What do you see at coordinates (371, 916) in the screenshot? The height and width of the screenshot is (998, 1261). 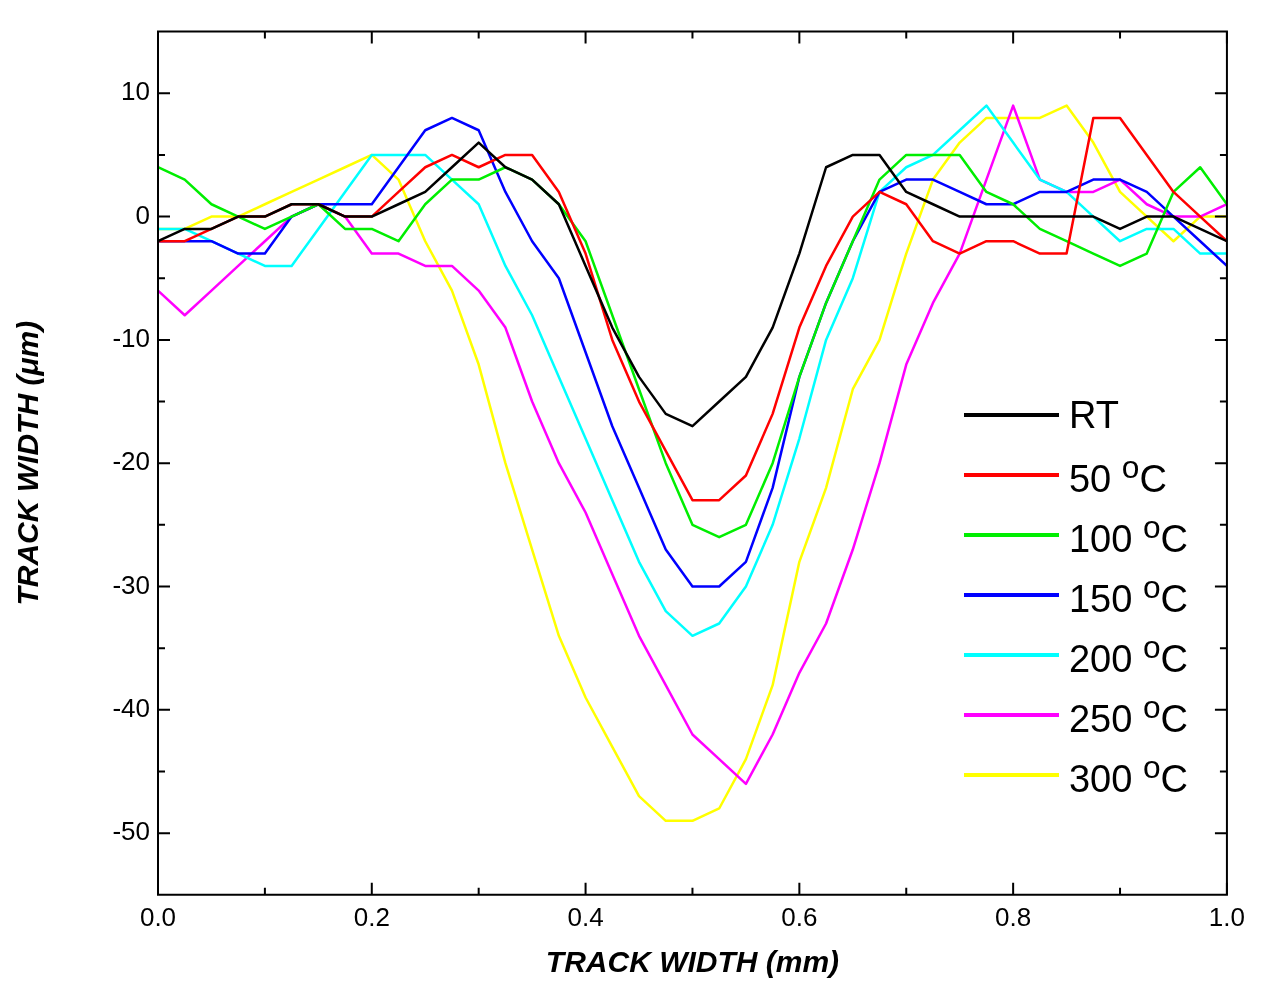 I see `x-tick-label: 0.2` at bounding box center [371, 916].